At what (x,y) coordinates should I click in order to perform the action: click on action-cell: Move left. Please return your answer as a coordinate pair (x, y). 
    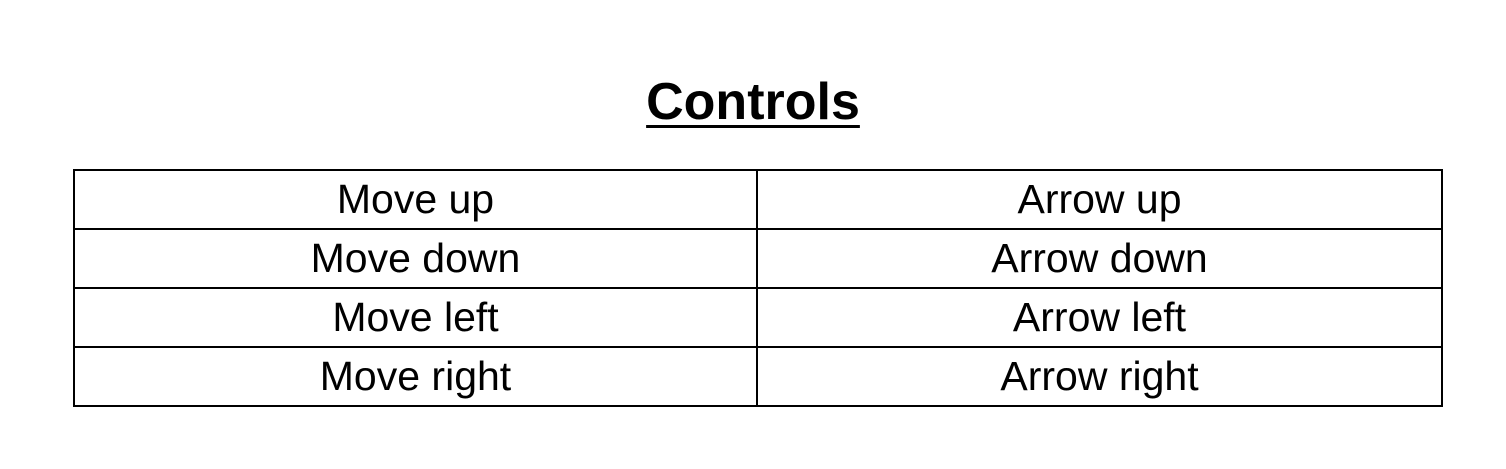
    Looking at the image, I should click on (415, 317).